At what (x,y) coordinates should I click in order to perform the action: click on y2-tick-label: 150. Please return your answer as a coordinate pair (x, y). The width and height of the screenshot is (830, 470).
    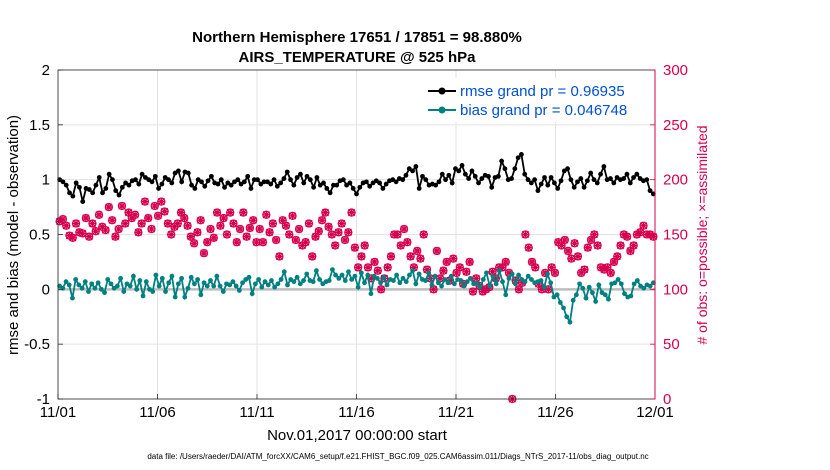
    Looking at the image, I should click on (675, 235).